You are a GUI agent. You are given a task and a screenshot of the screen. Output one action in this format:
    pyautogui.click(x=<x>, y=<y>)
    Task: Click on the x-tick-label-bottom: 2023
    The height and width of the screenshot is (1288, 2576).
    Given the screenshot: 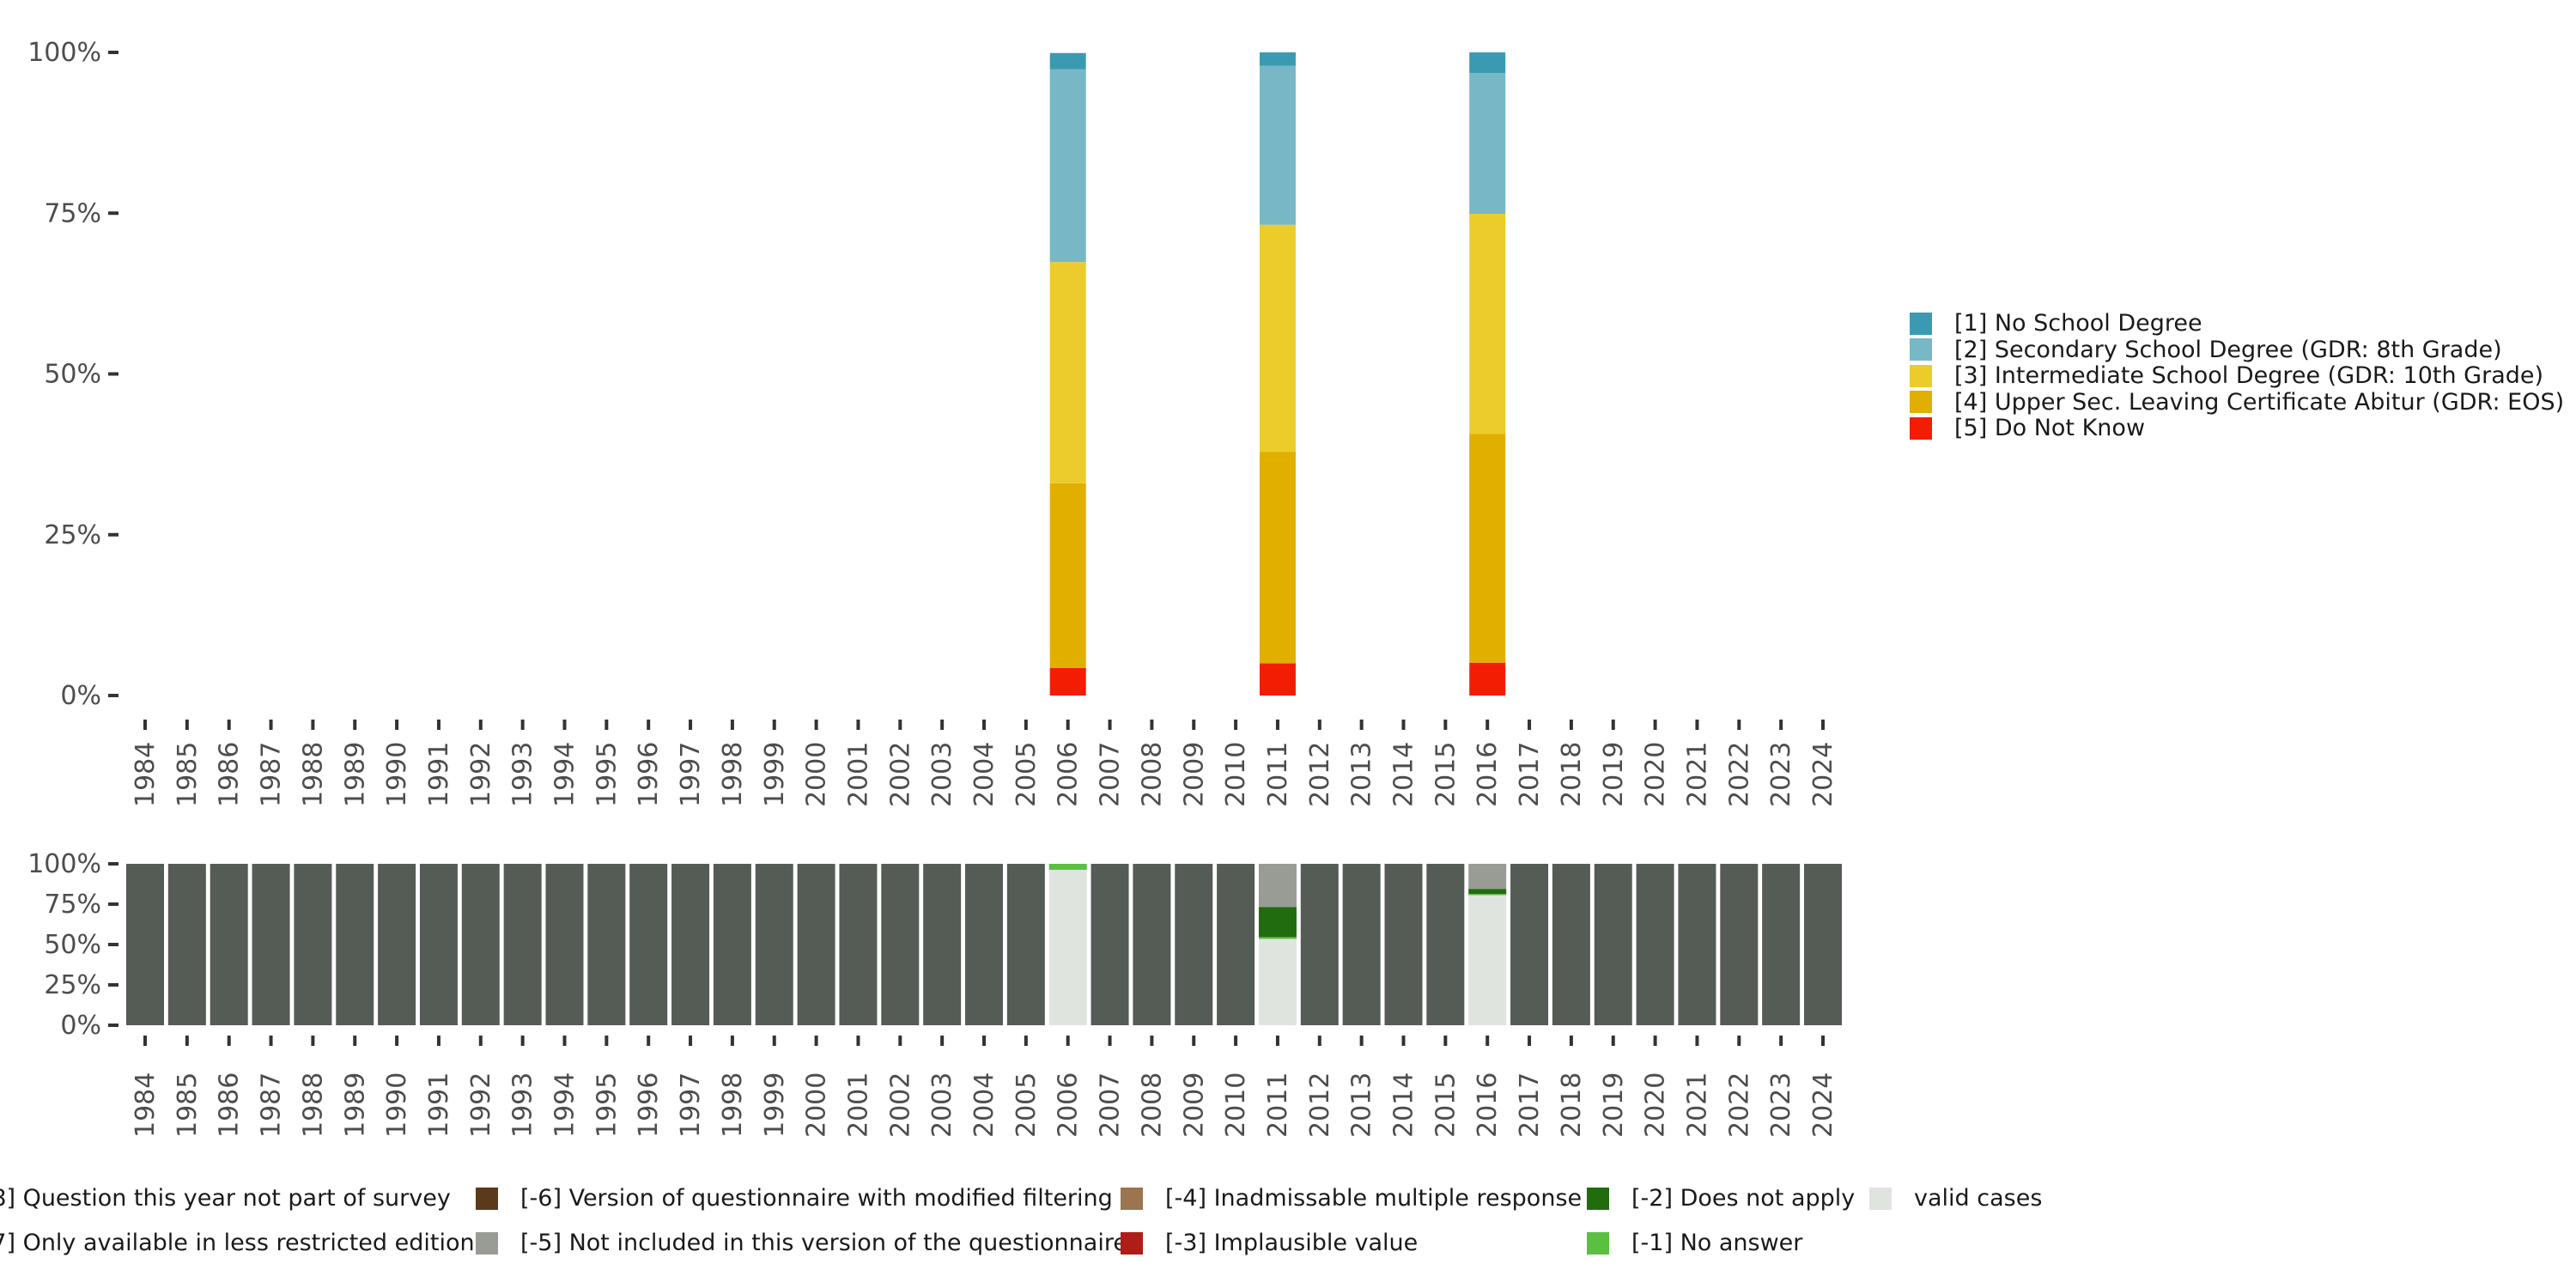 What is the action you would take?
    pyautogui.click(x=1781, y=1105)
    